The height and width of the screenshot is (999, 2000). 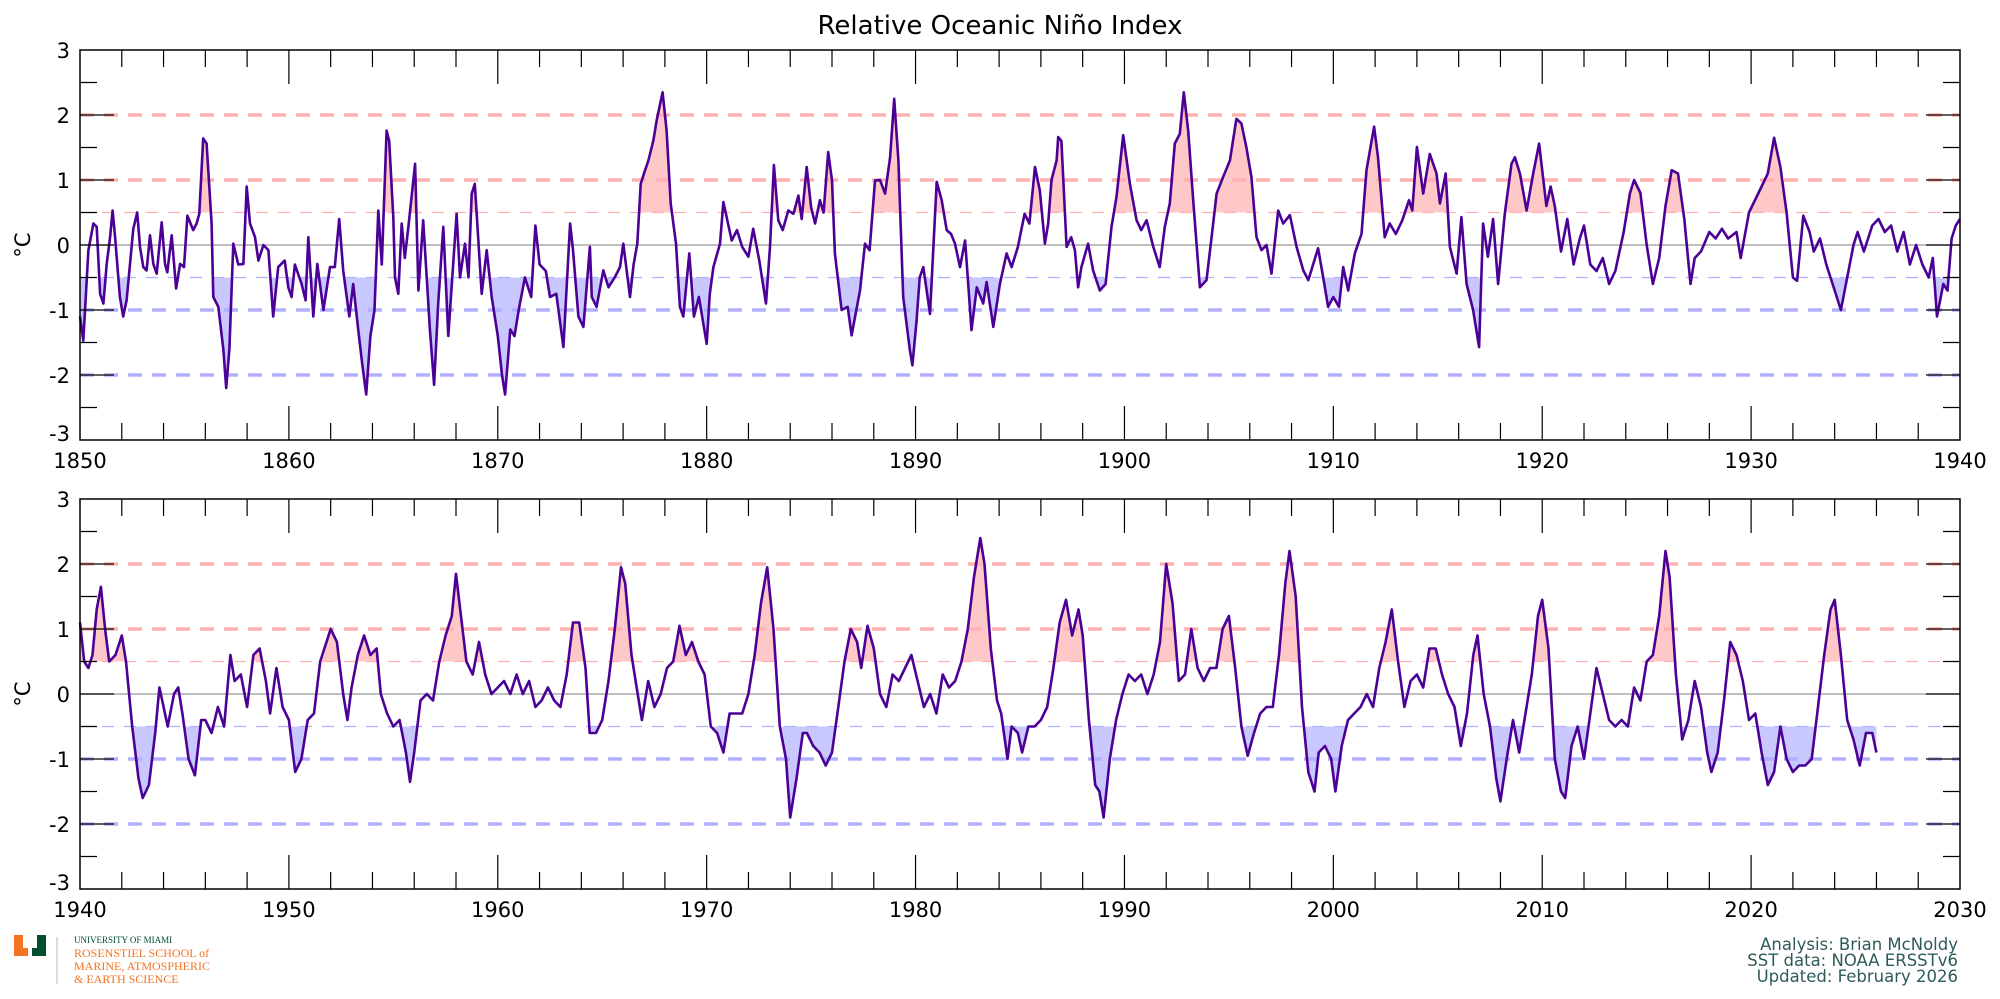 I want to click on x-tick-label: 1960, so click(x=497, y=910).